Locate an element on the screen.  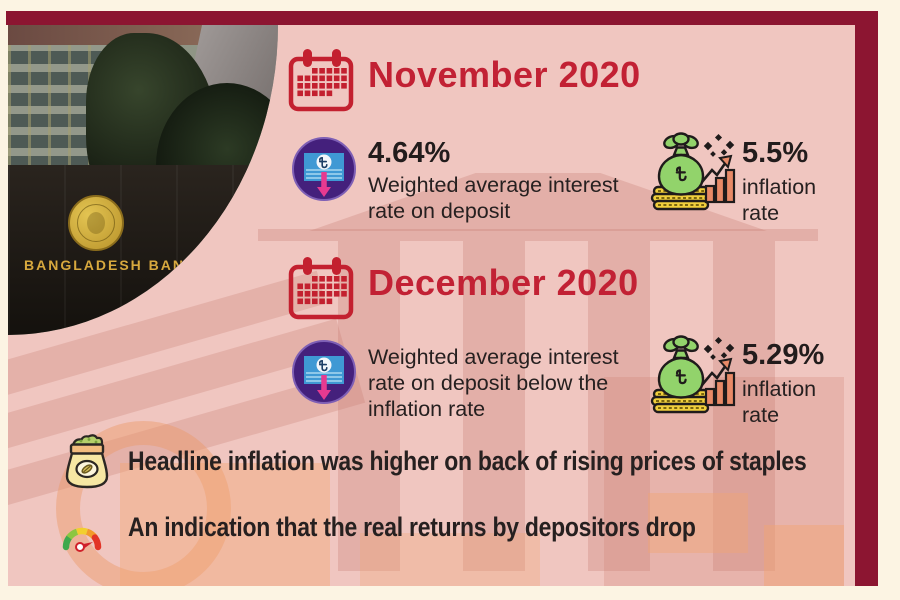
bank-seal-ring is located at coordinates (96, 223).